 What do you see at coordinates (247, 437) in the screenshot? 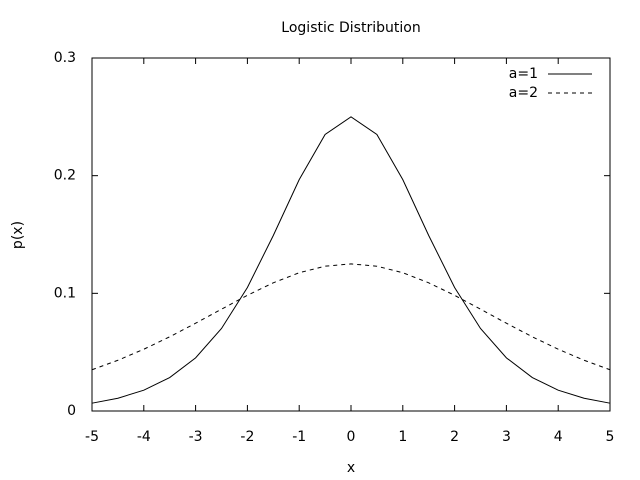
I see `x-tick-label: -2` at bounding box center [247, 437].